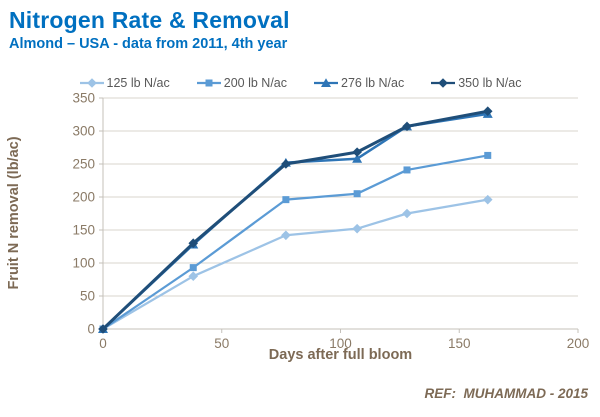  I want to click on y-tick-label-300: 300, so click(83, 131).